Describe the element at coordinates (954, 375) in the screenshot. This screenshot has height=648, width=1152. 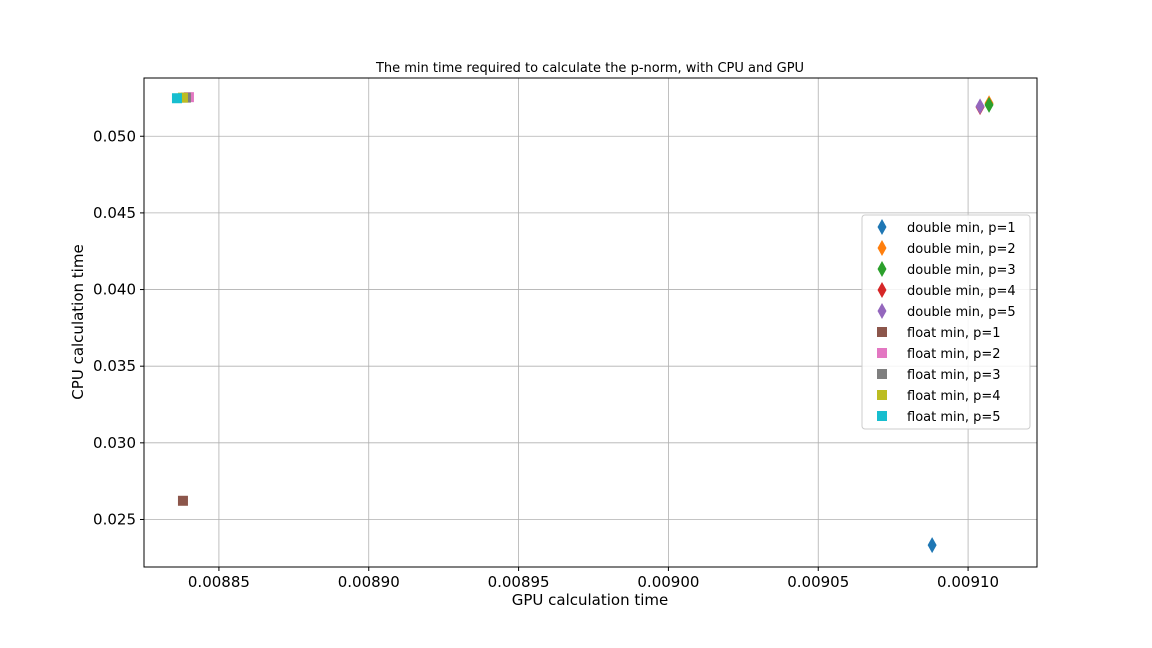
I see `legend-label: float min, p=3` at that location.